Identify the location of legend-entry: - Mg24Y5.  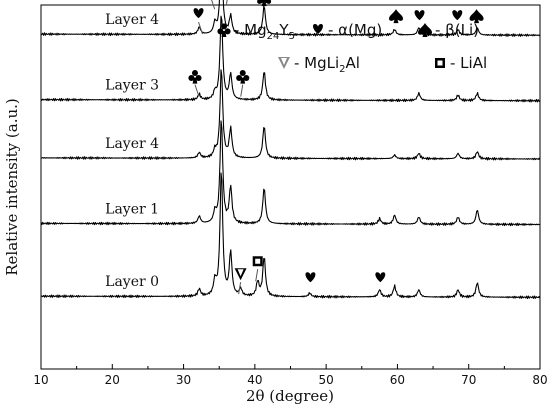
(264, 31).